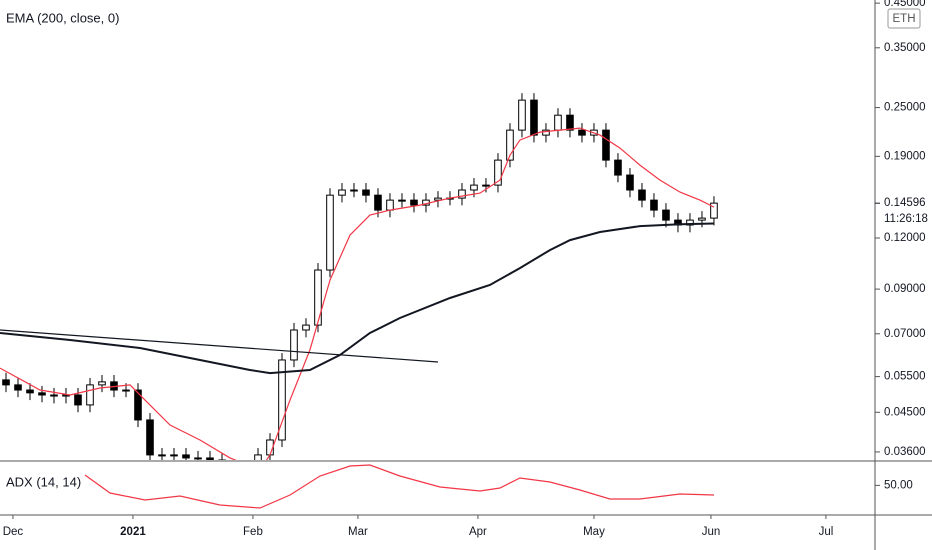  Describe the element at coordinates (13, 532) in the screenshot. I see `x-tick-label: Dec` at that location.